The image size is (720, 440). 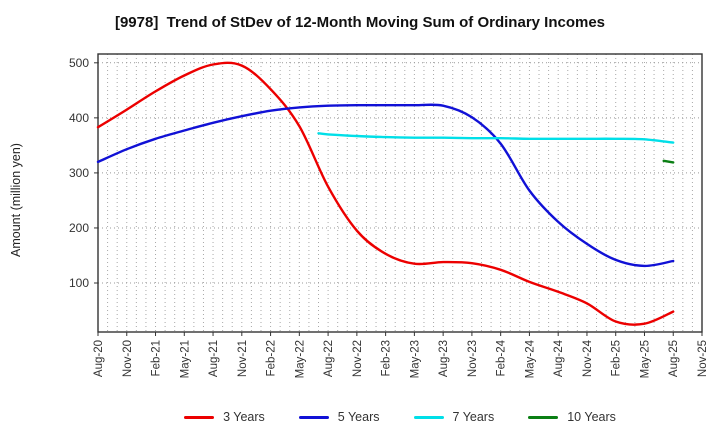 I want to click on legend-label-5-years: 5 Years, so click(x=358, y=417).